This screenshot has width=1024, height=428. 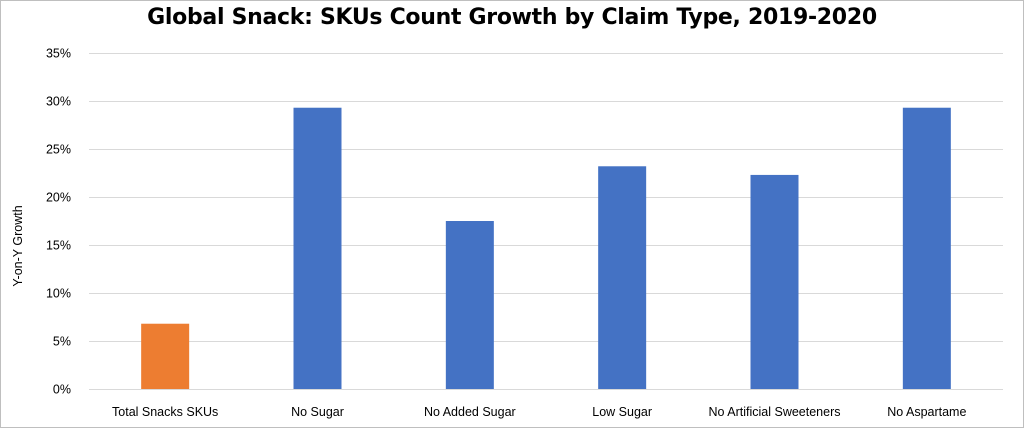 I want to click on x-tick-label: Total Snacks SKUs, so click(x=165, y=412).